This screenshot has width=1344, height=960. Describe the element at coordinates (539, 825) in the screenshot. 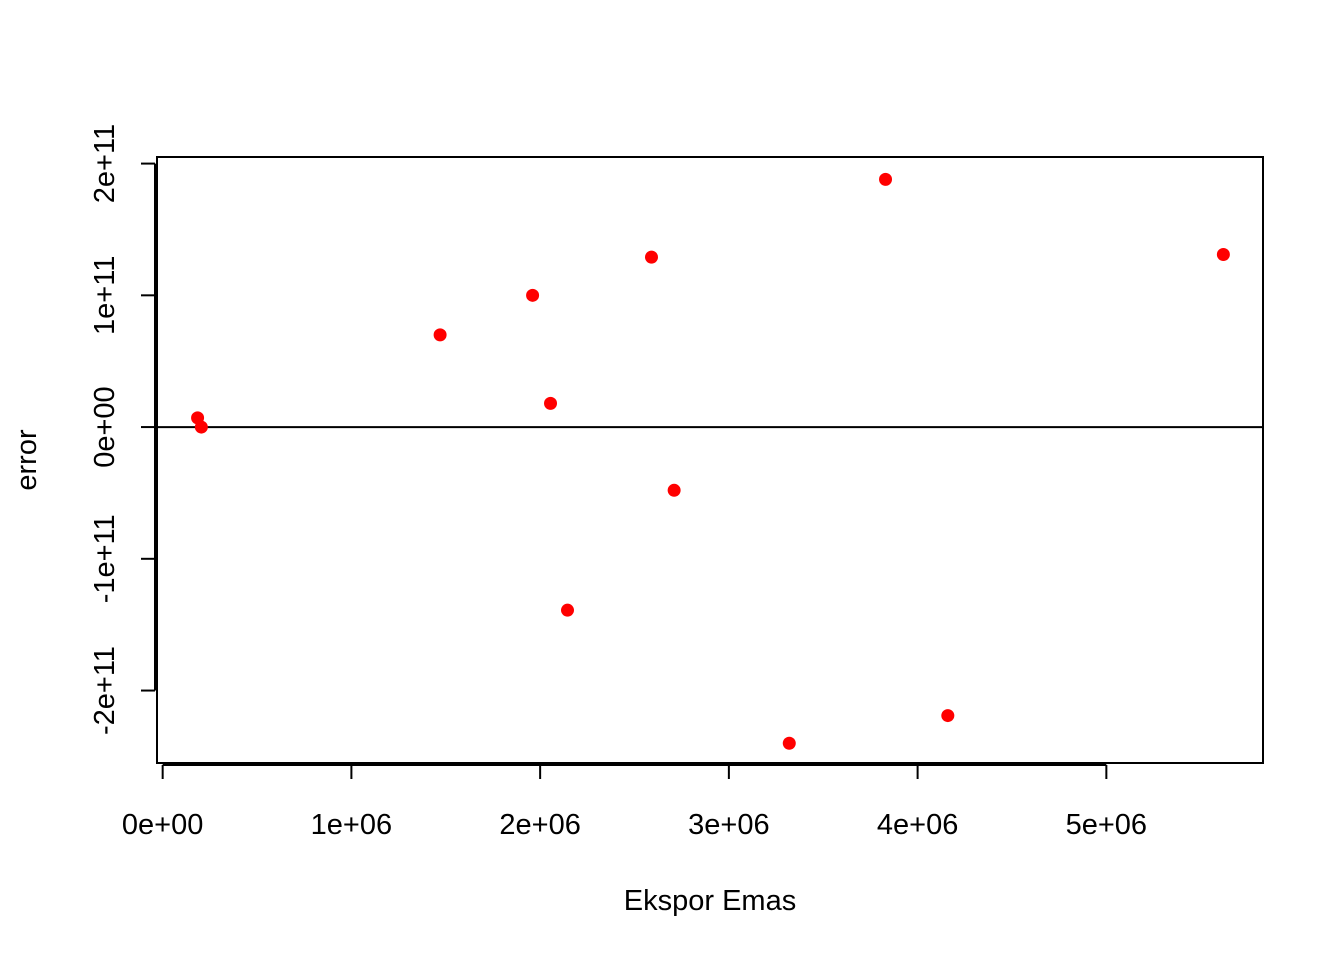

I see `x-tick-label: 2e+06` at that location.